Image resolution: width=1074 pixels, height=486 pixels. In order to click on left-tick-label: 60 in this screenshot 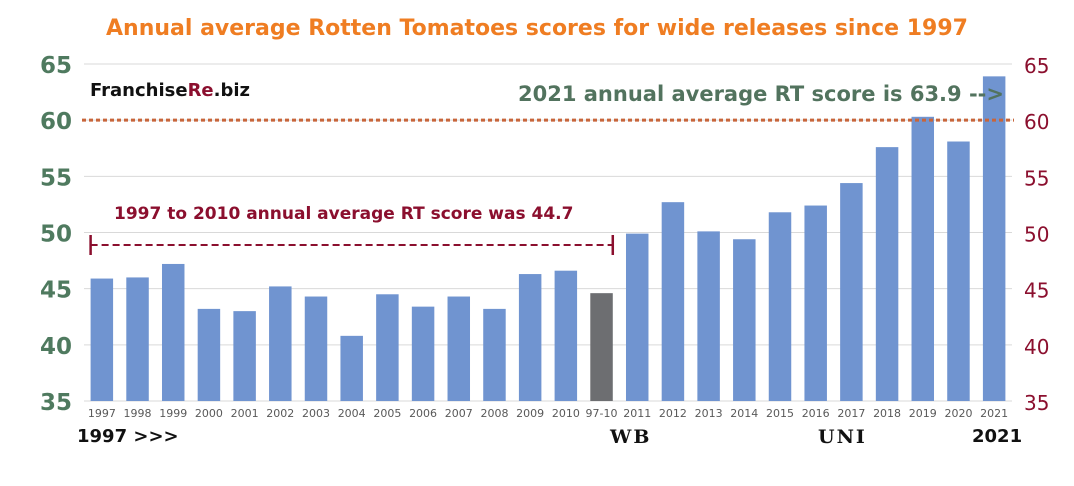, I will do `click(56, 122)`.